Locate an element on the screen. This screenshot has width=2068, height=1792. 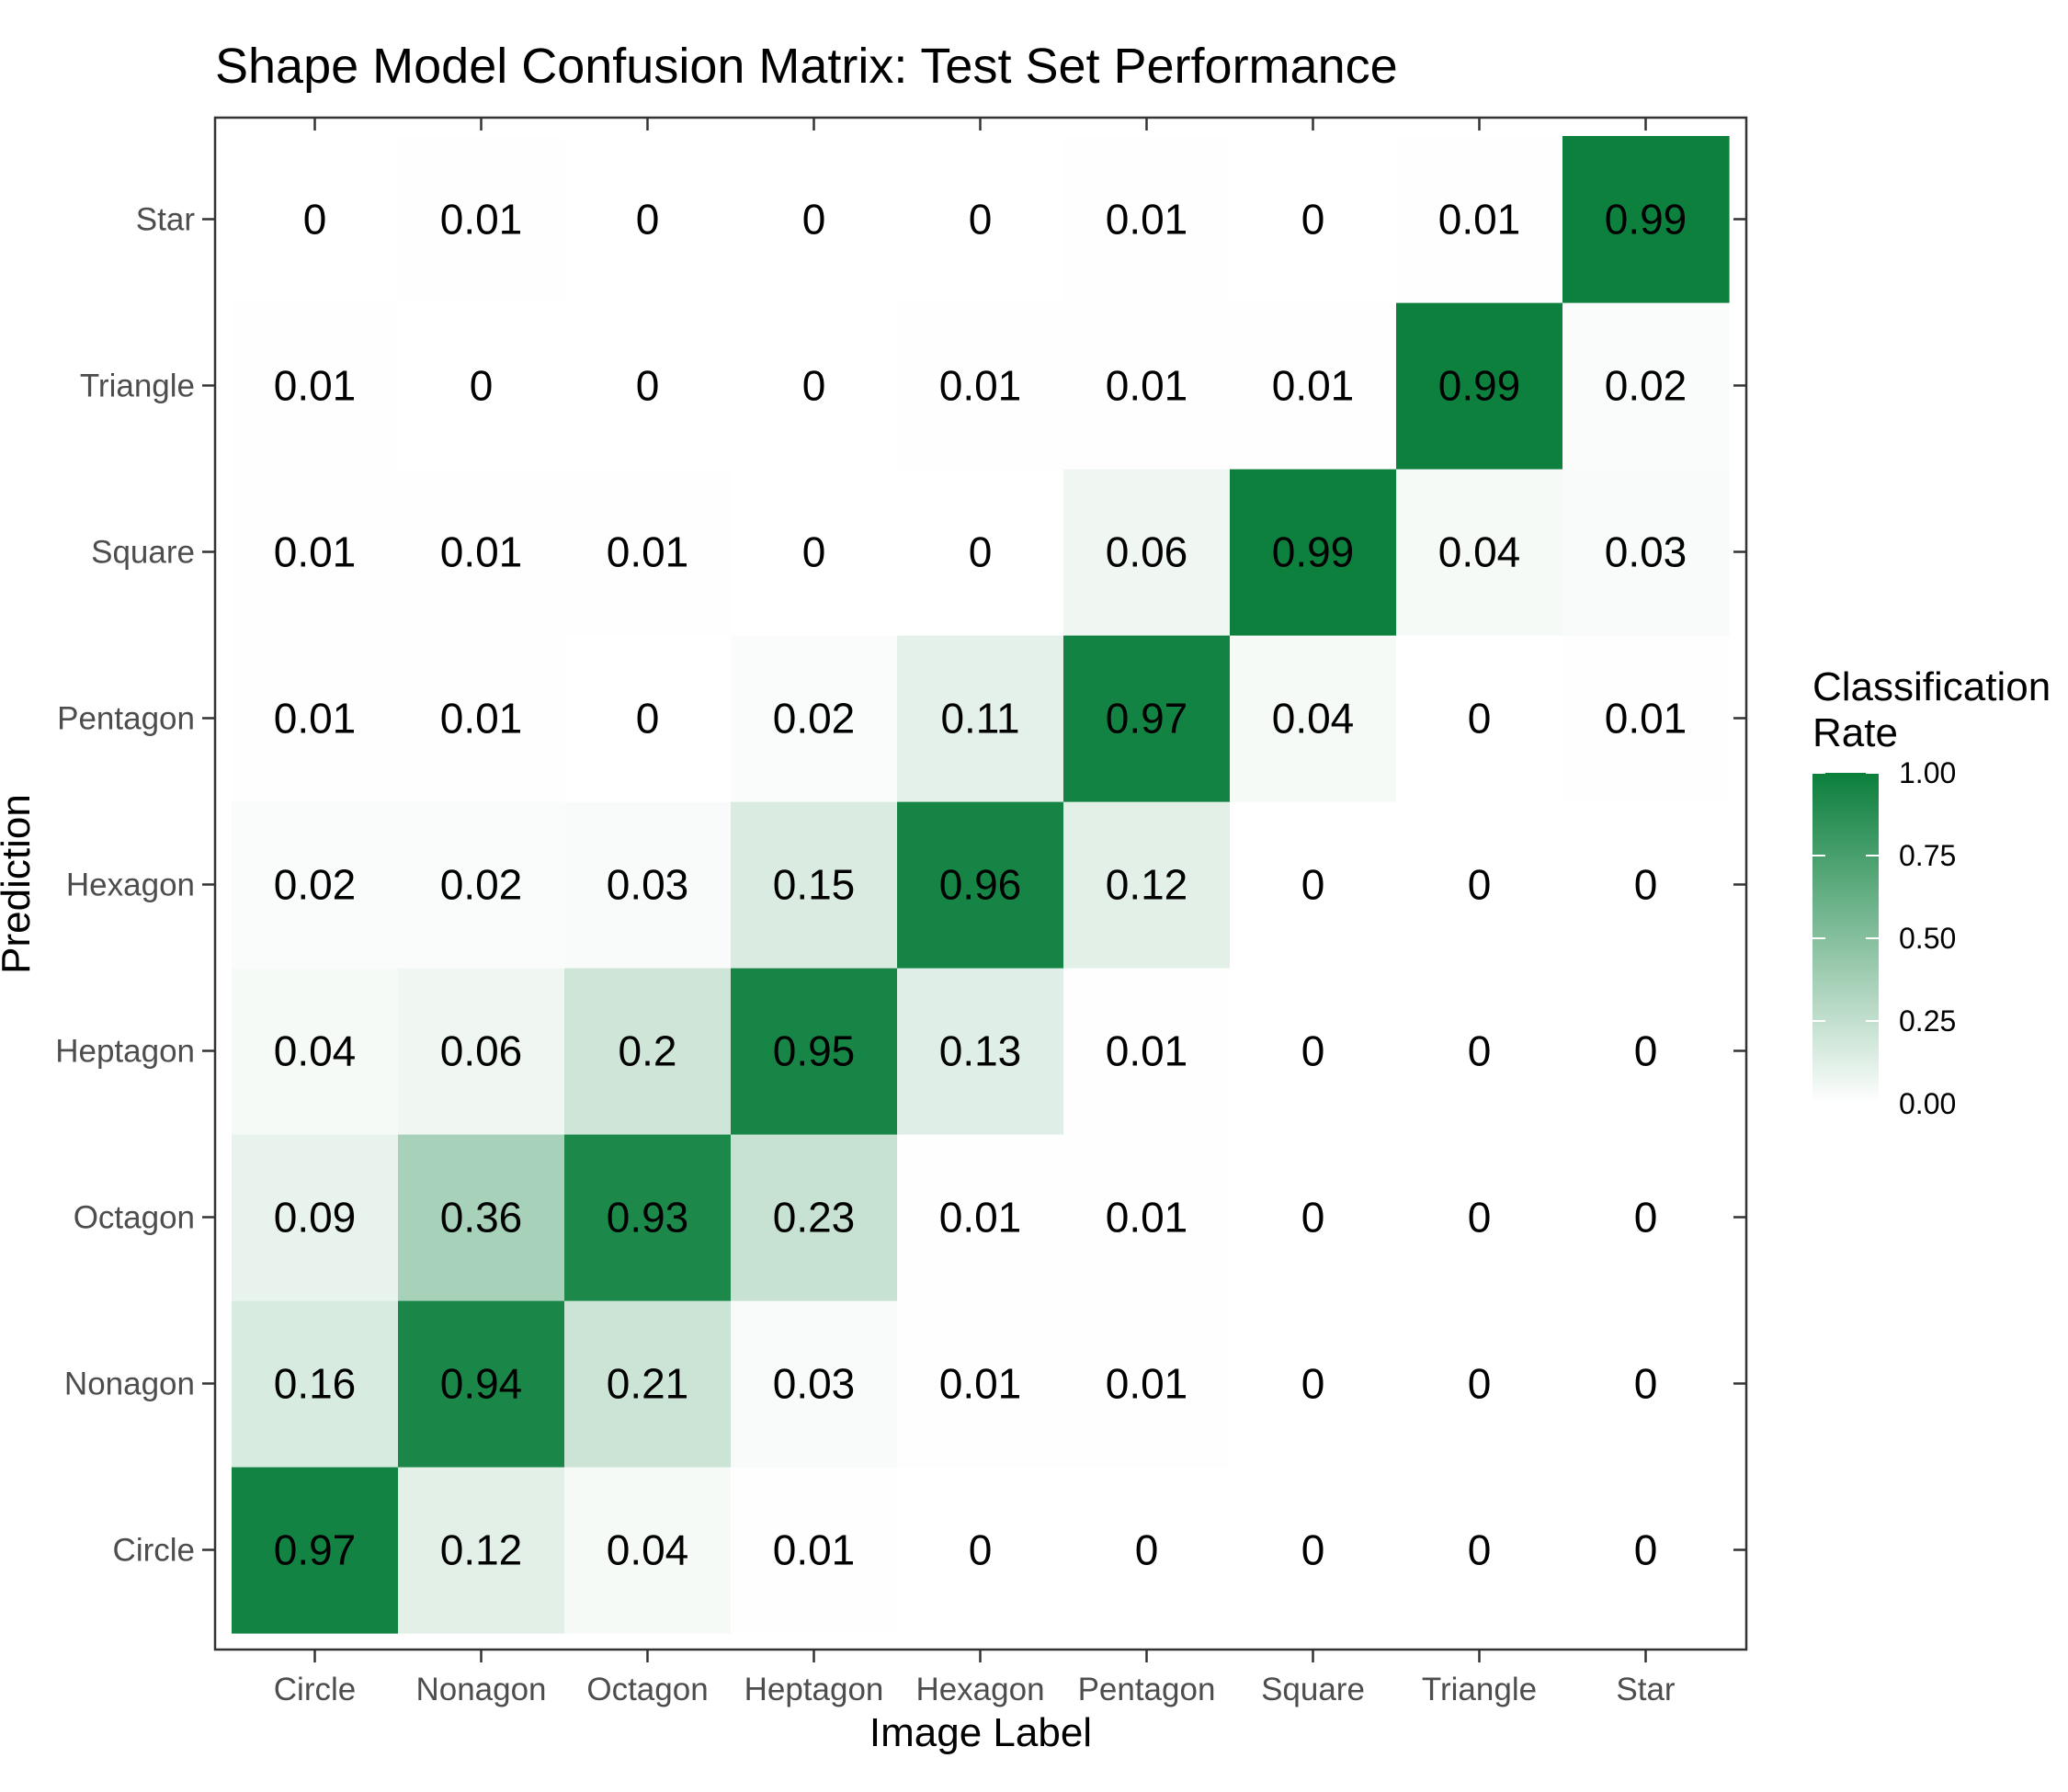
cell-nonagon-pentagon is located at coordinates (1147, 1384).